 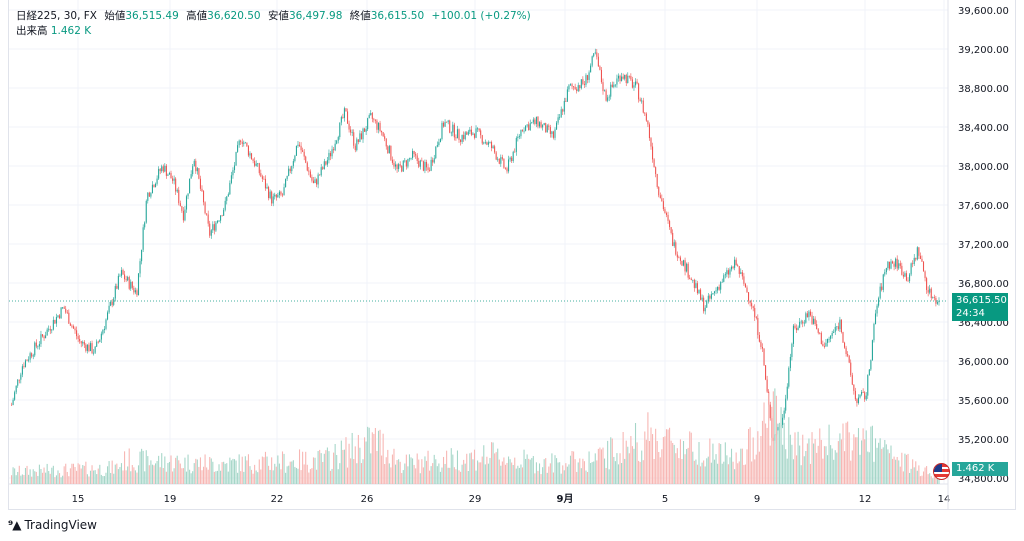 What do you see at coordinates (941, 471) in the screenshot?
I see `us-flag-icon` at bounding box center [941, 471].